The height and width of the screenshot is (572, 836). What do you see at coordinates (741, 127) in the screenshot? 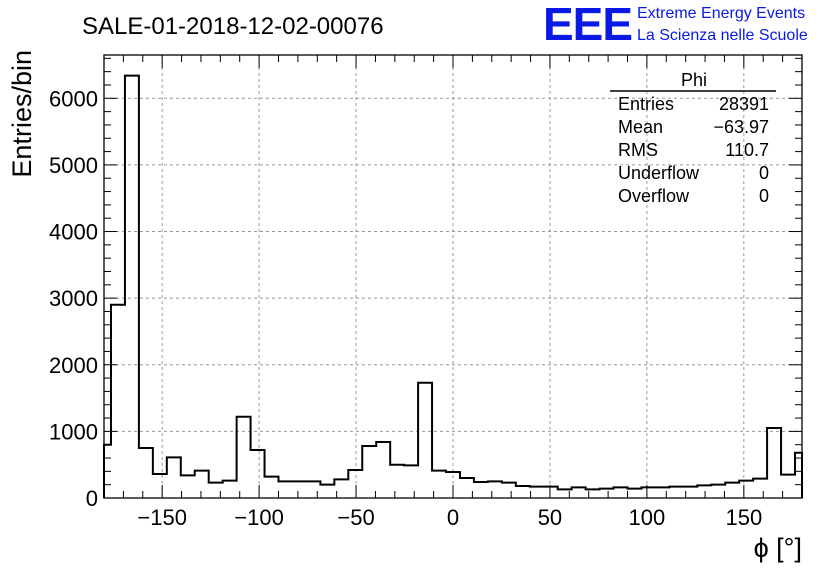
I see `stats-value: −63.97` at bounding box center [741, 127].